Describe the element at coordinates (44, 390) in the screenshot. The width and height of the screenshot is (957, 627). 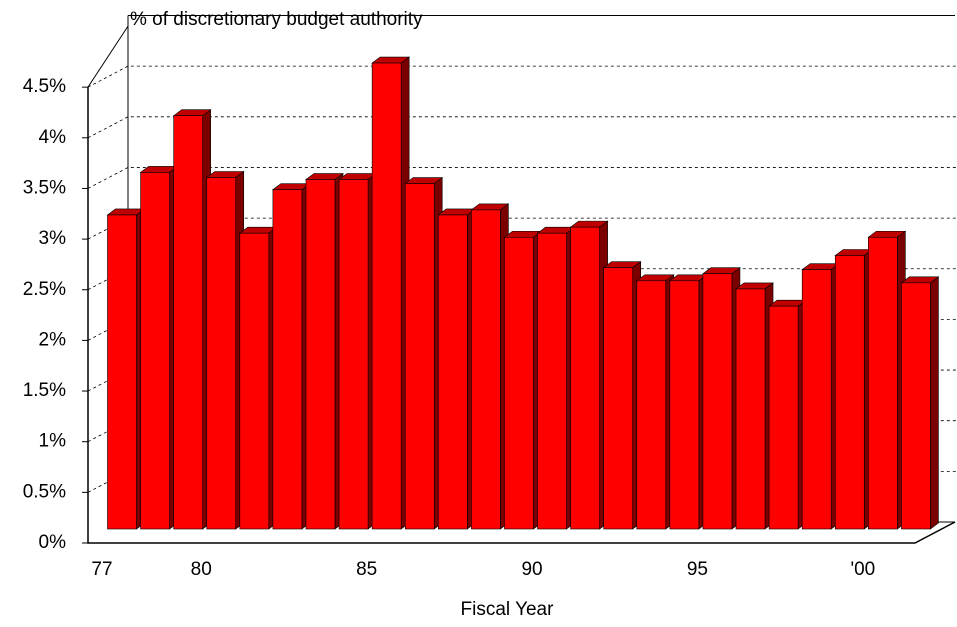
I see `y-tick-label: 1.5%` at that location.